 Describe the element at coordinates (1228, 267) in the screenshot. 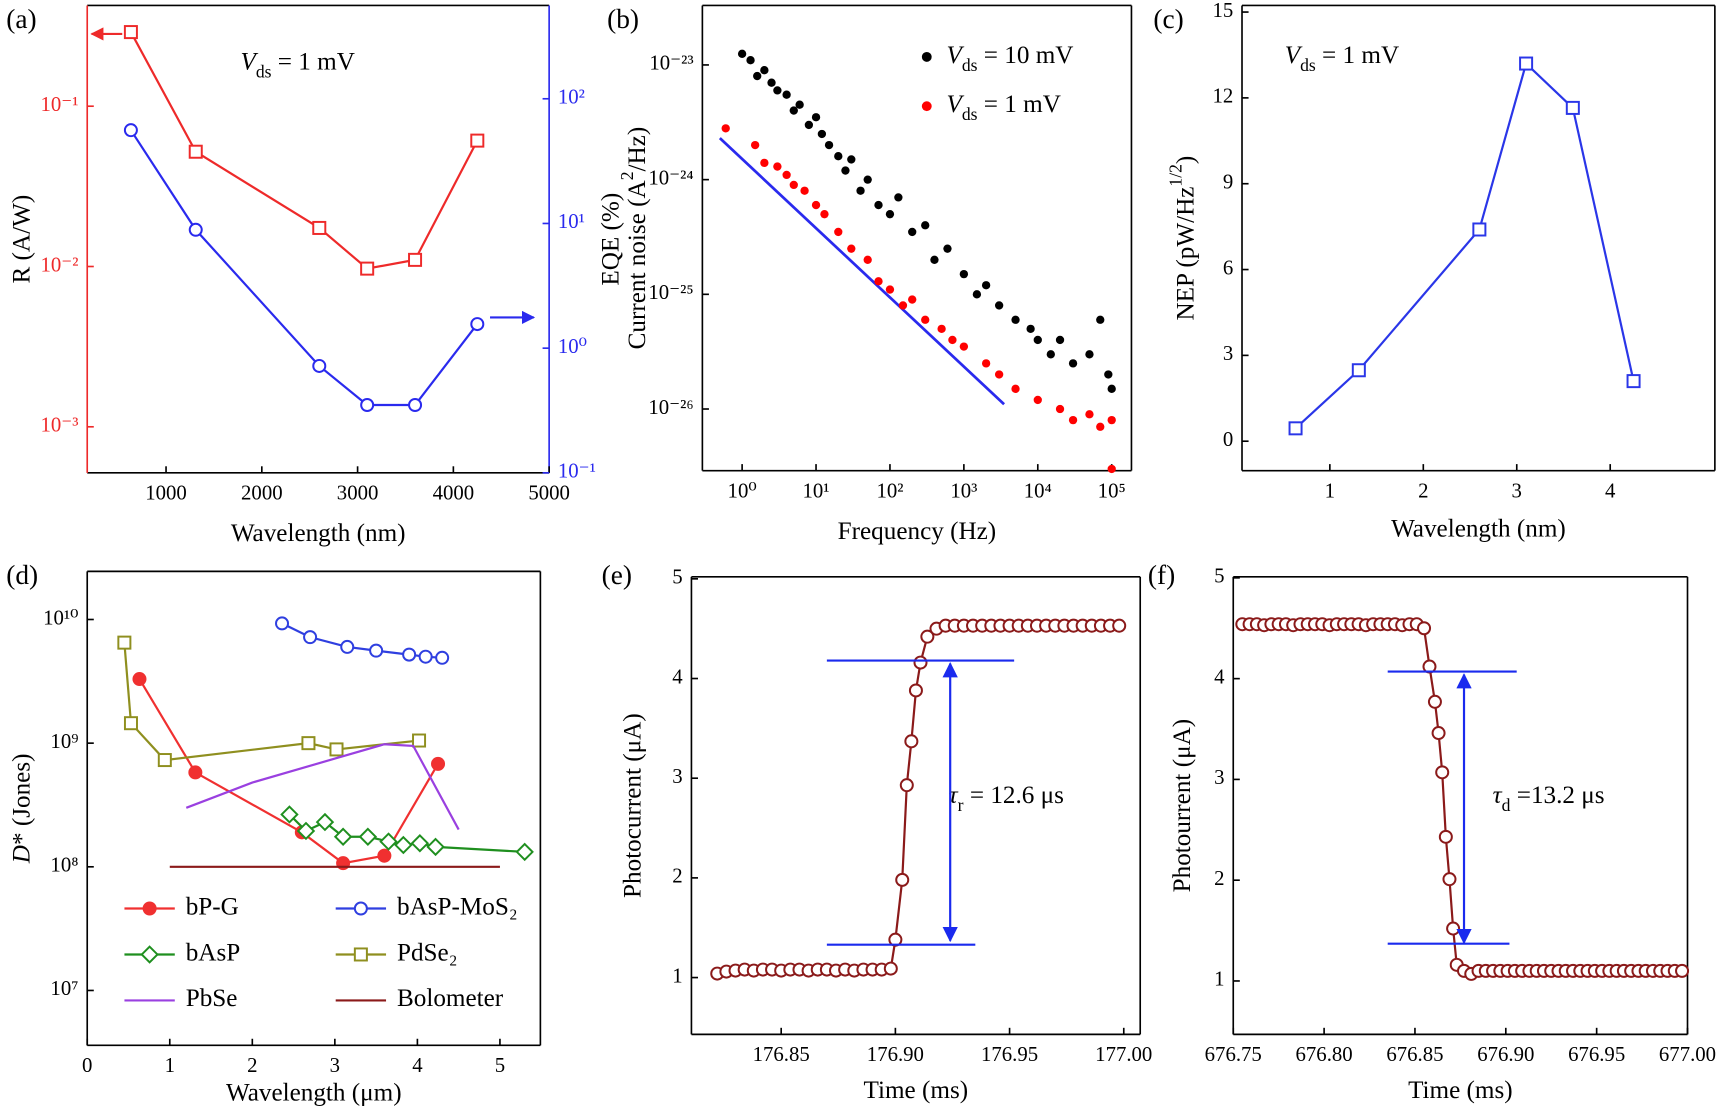

I see `y-tick-label: 6` at that location.